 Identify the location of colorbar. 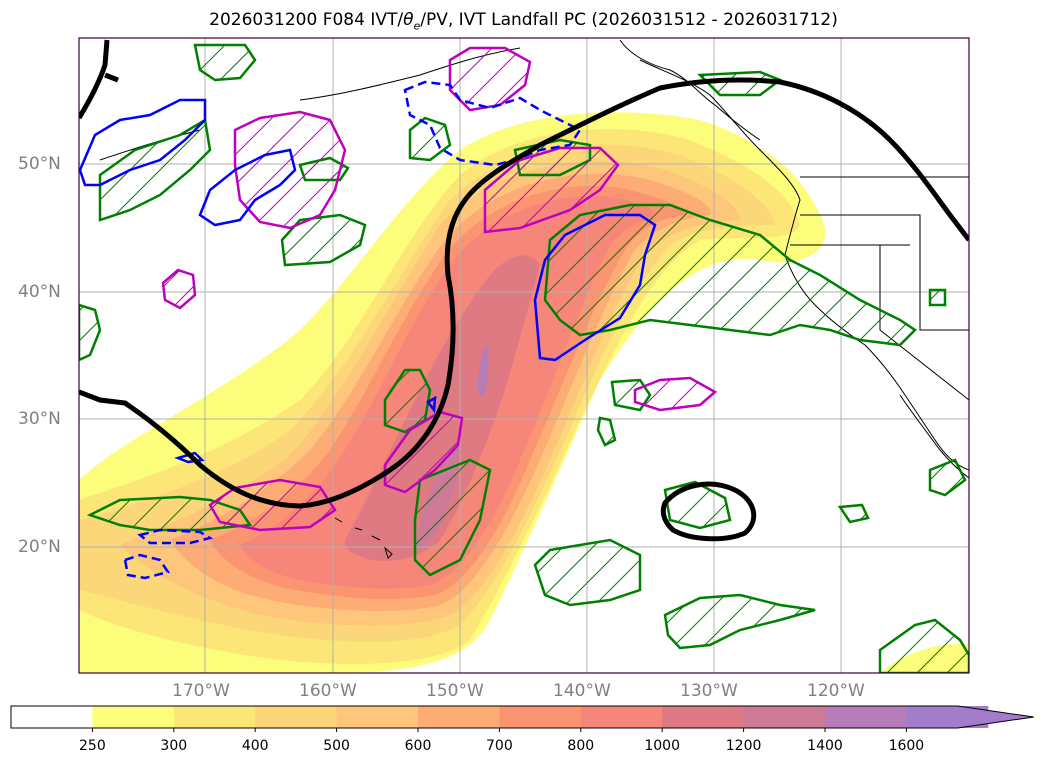
(522, 718).